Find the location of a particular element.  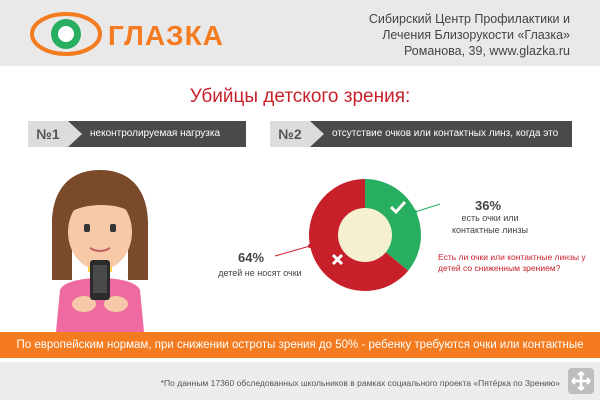

eye-logo-icon is located at coordinates (66, 34).